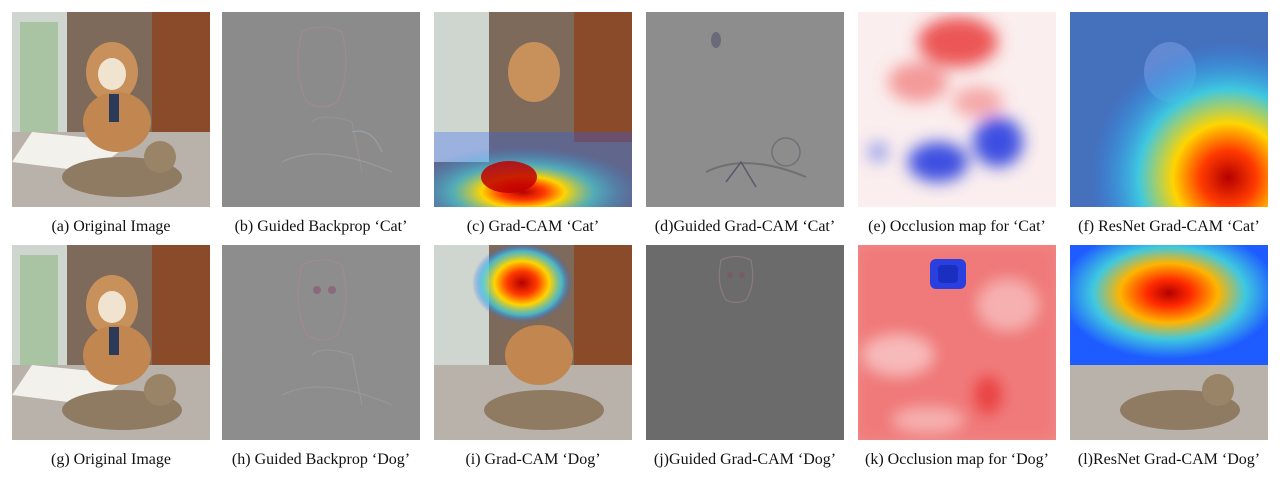 Image resolution: width=1280 pixels, height=478 pixels. Describe the element at coordinates (533, 459) in the screenshot. I see `caption-i: (i) Grad-CAM ‘Dog’` at that location.